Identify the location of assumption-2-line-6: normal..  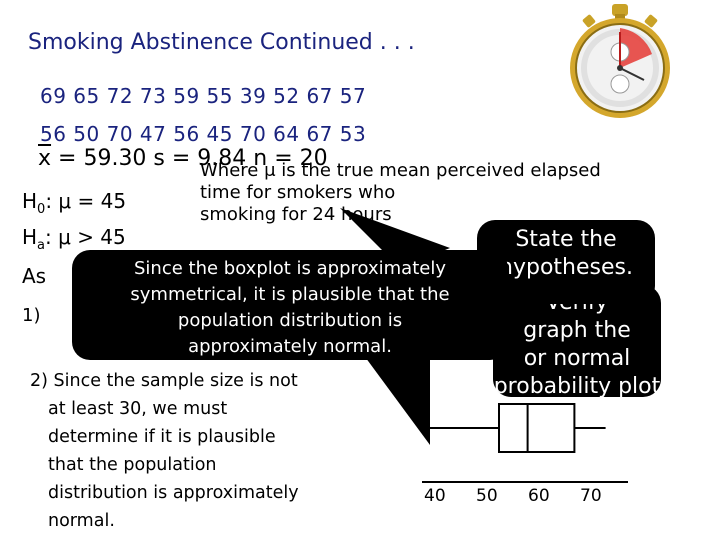
(81, 521).